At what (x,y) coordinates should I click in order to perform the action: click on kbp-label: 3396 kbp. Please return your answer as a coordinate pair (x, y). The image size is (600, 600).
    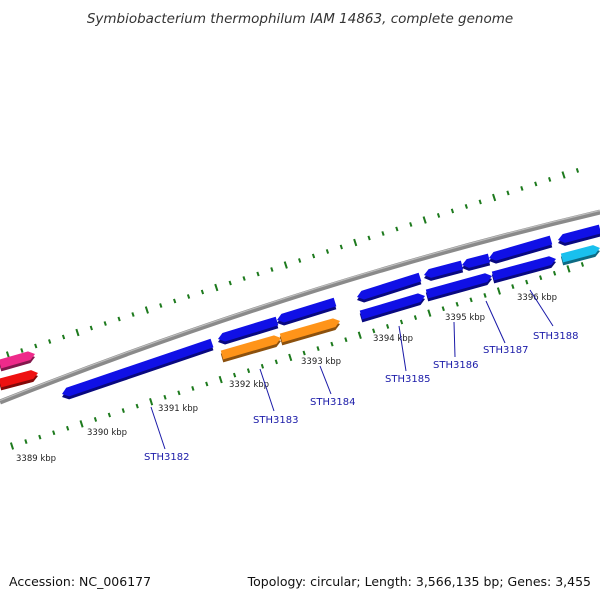
    Looking at the image, I should click on (537, 298).